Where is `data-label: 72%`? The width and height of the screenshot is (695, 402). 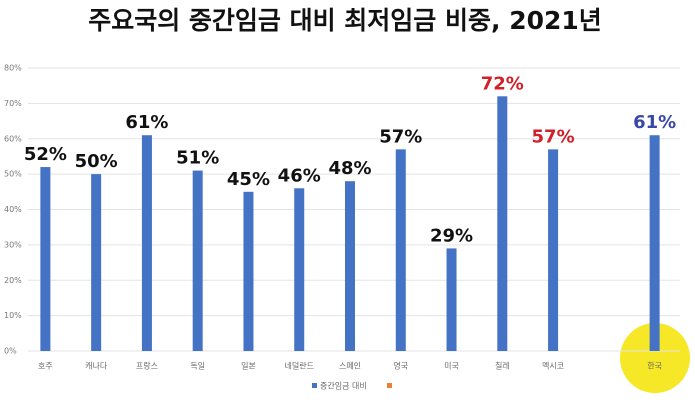
data-label: 72% is located at coordinates (502, 83).